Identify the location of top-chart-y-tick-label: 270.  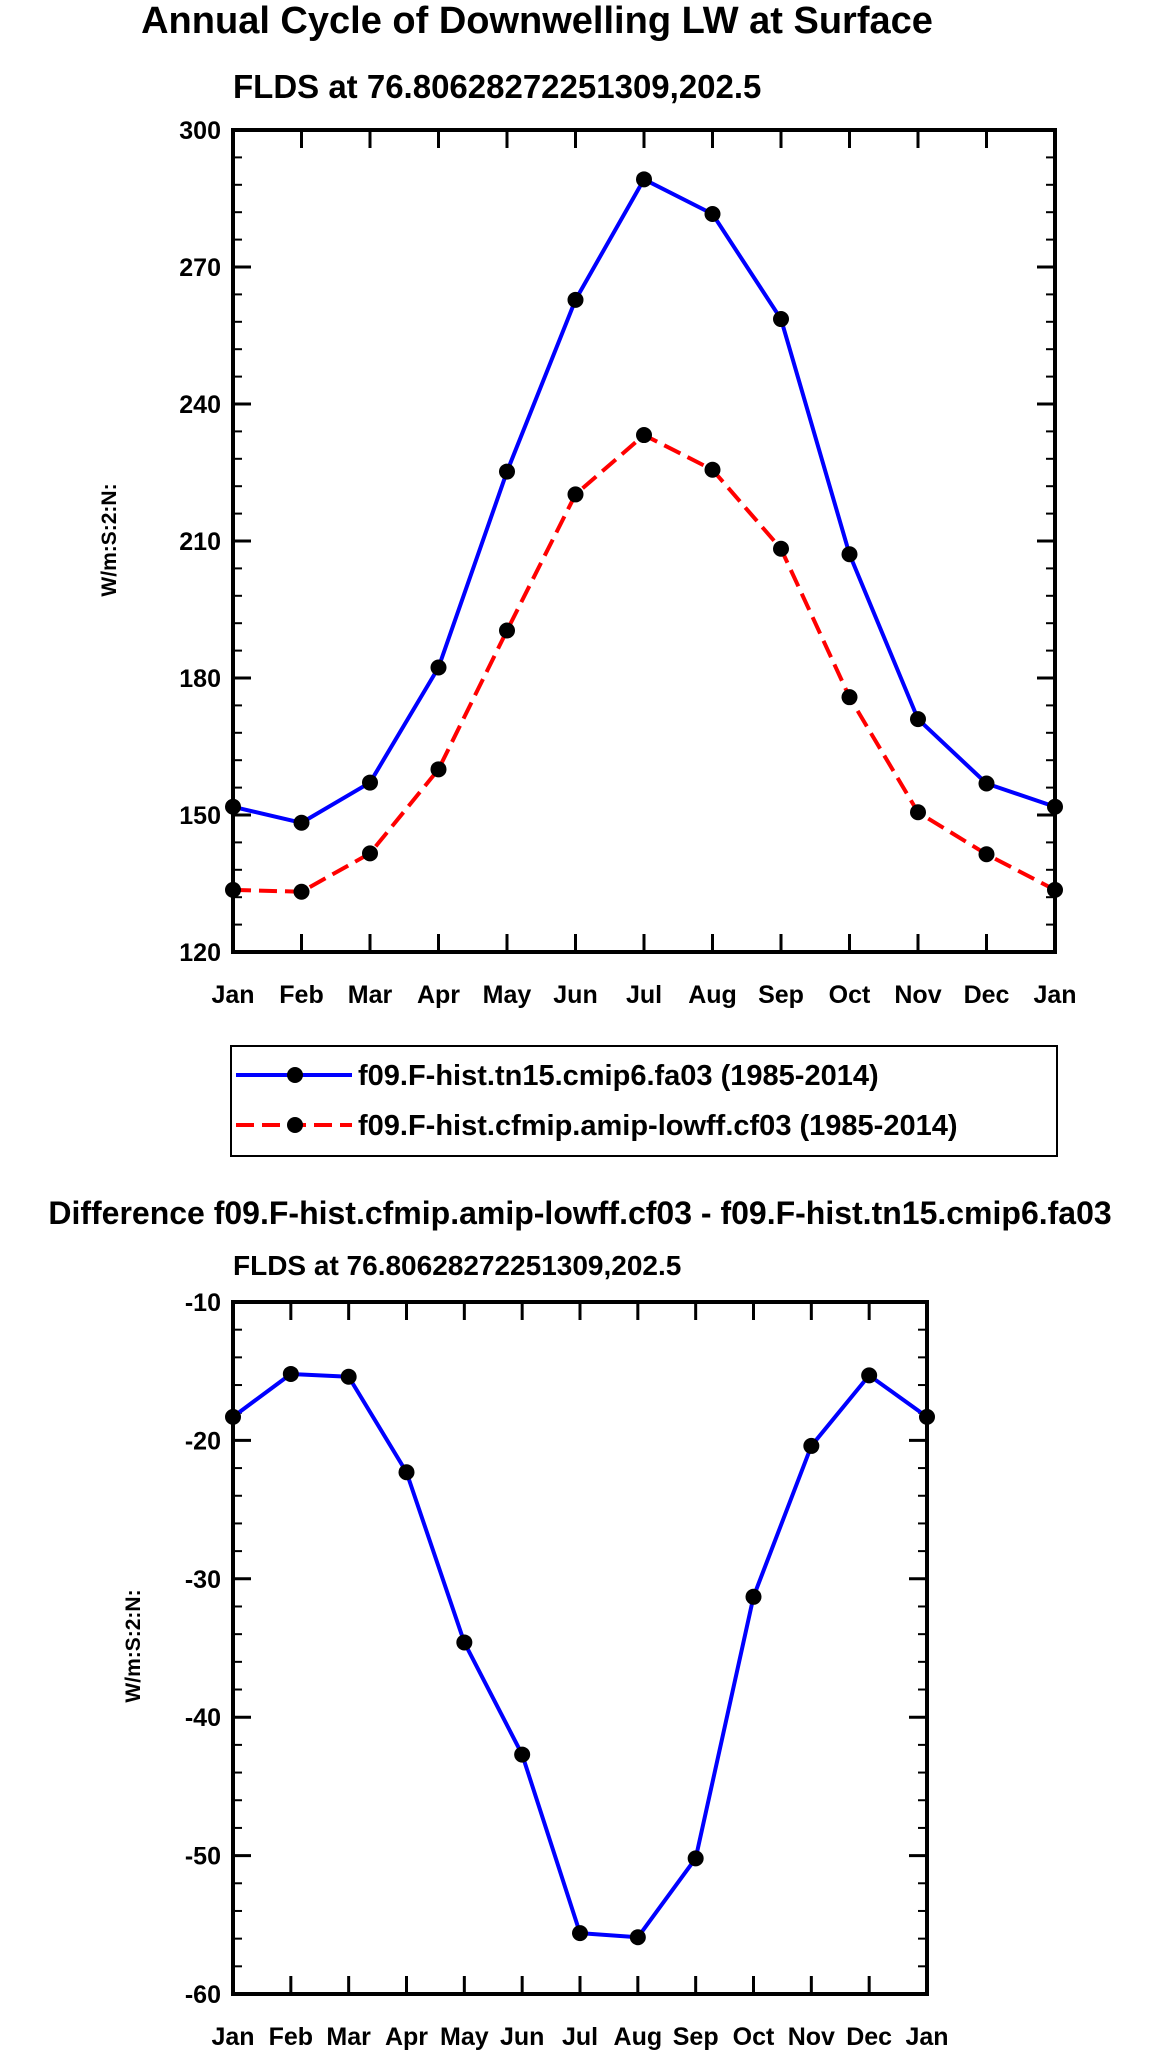
(200, 268).